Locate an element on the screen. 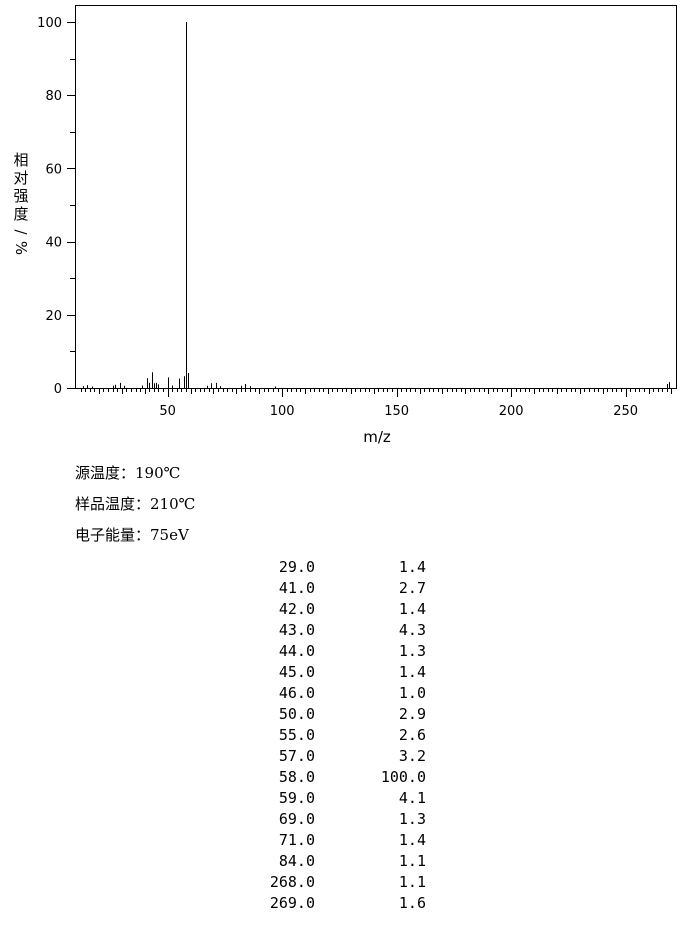  y-tick-label: 60 is located at coordinates (53, 169).